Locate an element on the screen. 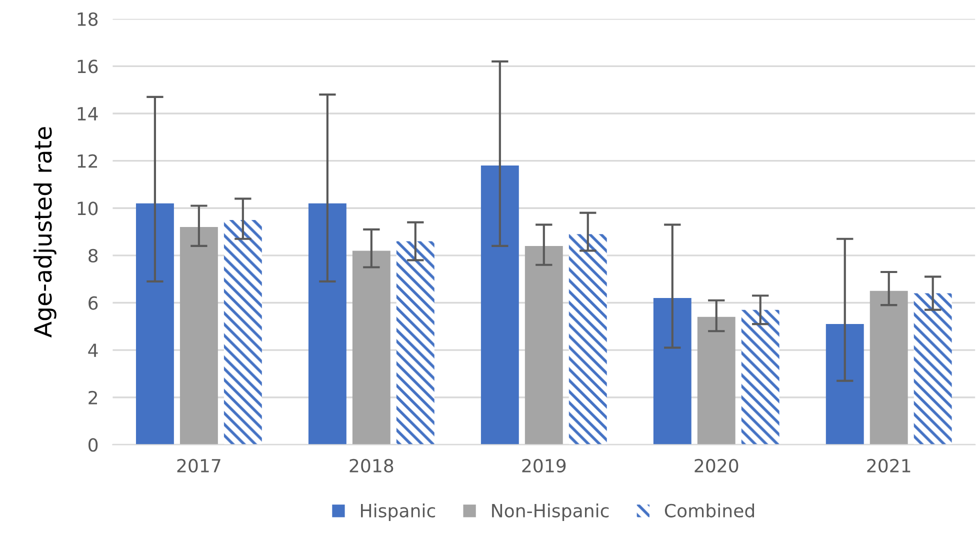  y-tick-label: 8 is located at coordinates (93, 255).